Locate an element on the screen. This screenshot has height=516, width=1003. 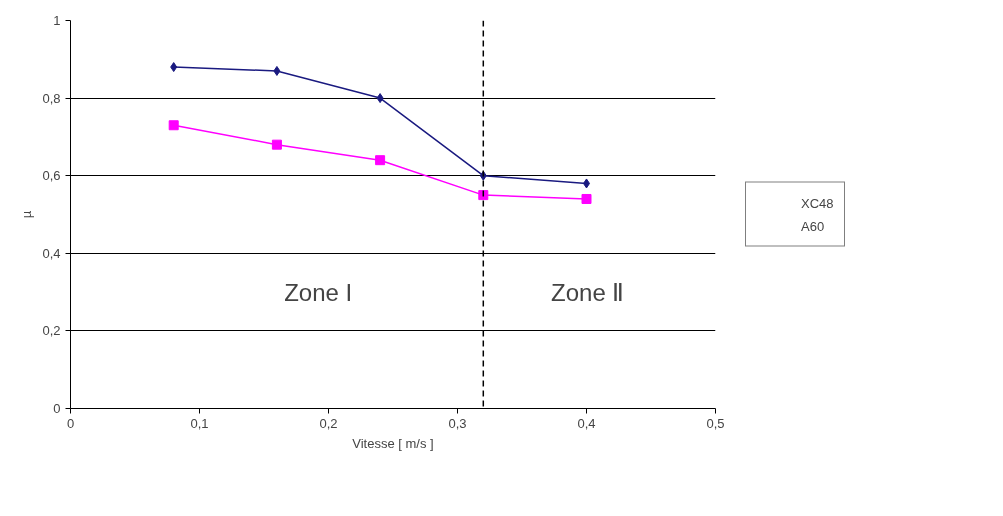
y-tick-label: 1 is located at coordinates (57, 20).